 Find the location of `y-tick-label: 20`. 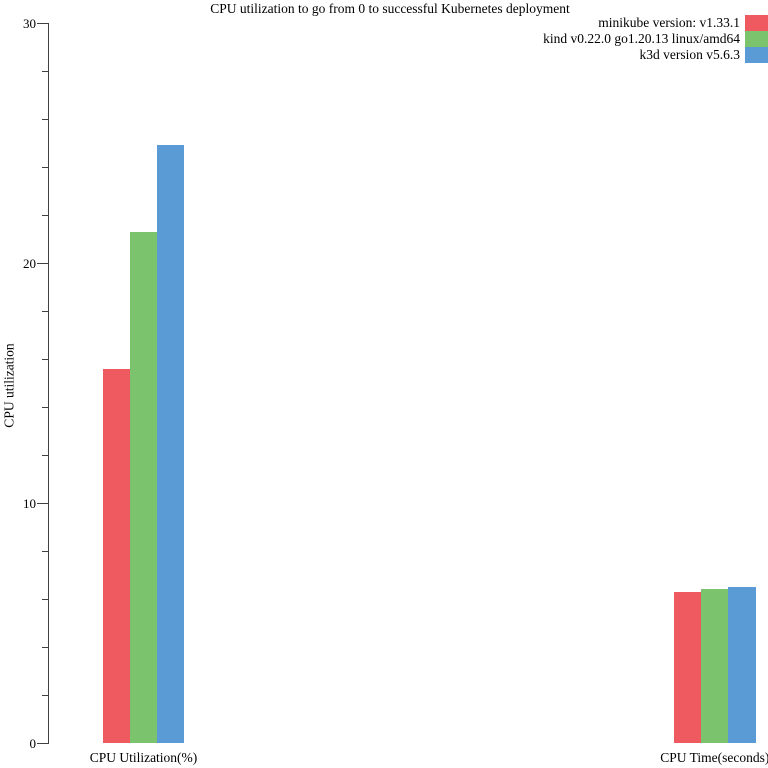

y-tick-label: 20 is located at coordinates (29, 263).